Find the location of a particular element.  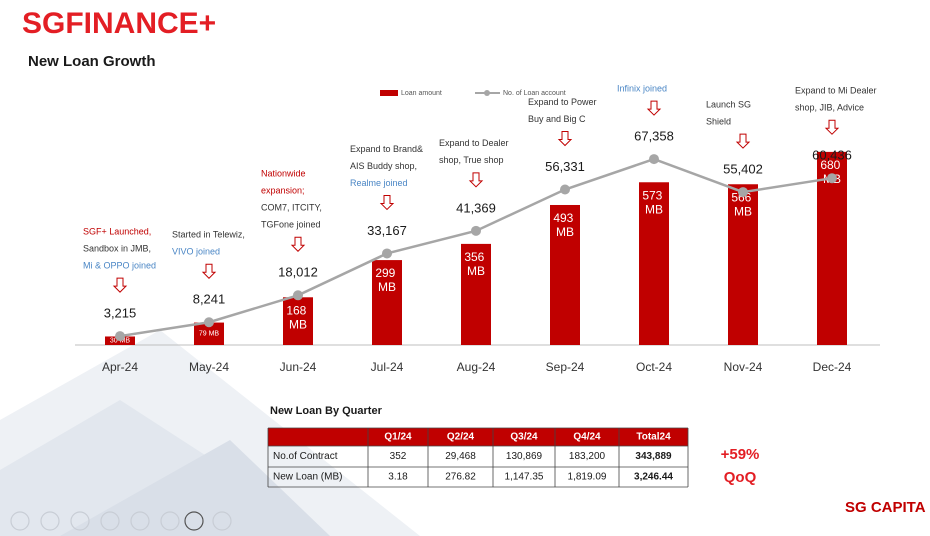

column-header: Q1/24 is located at coordinates (398, 437).